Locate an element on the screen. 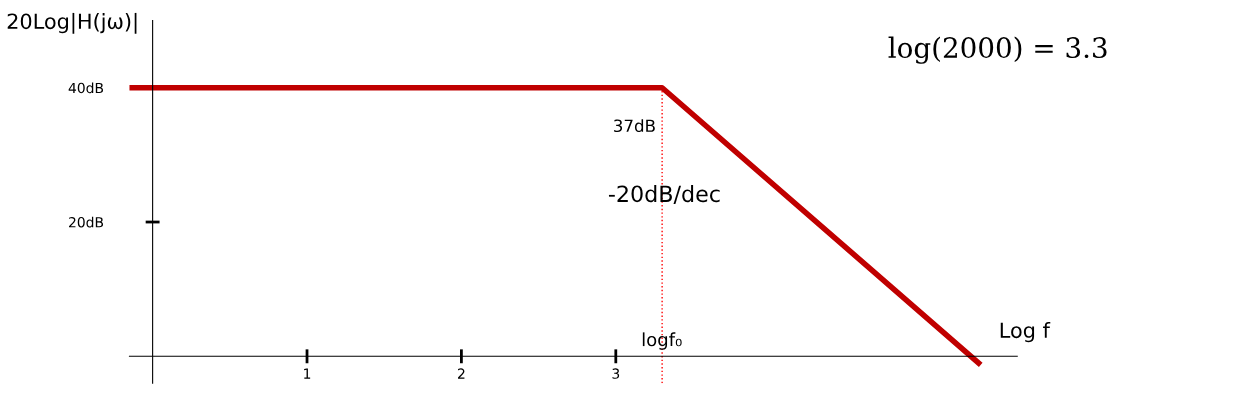 Image resolution: width=1233 pixels, height=412 pixels. annotation: log(2000) = 3.3 is located at coordinates (997, 50).